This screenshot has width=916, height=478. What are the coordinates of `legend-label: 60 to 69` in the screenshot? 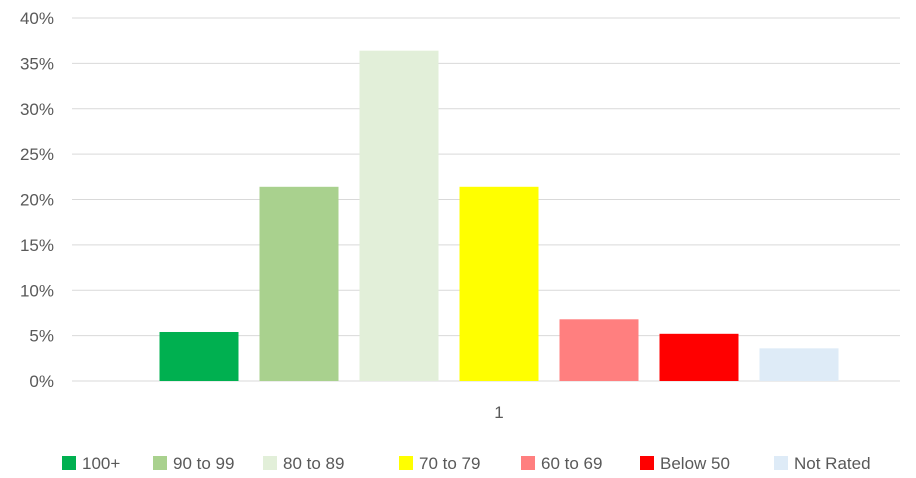 It's located at (571, 463).